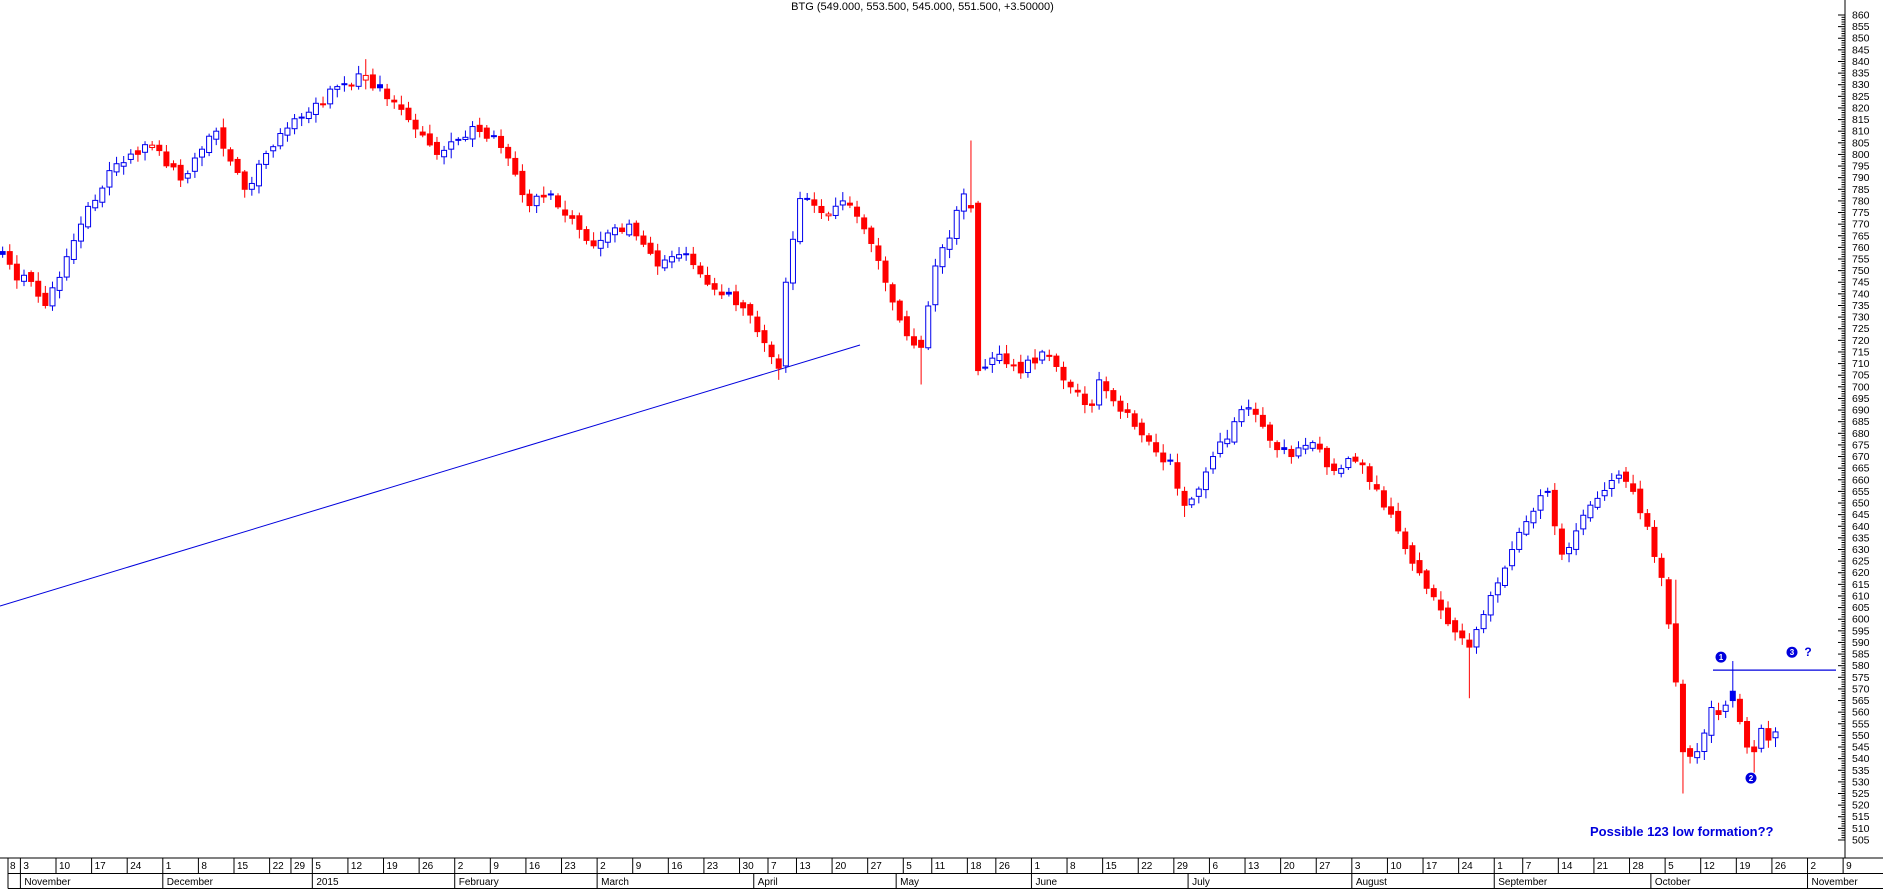 This screenshot has height=889, width=1883. Describe the element at coordinates (1861, 492) in the screenshot. I see `y-axis-label: 655` at that location.